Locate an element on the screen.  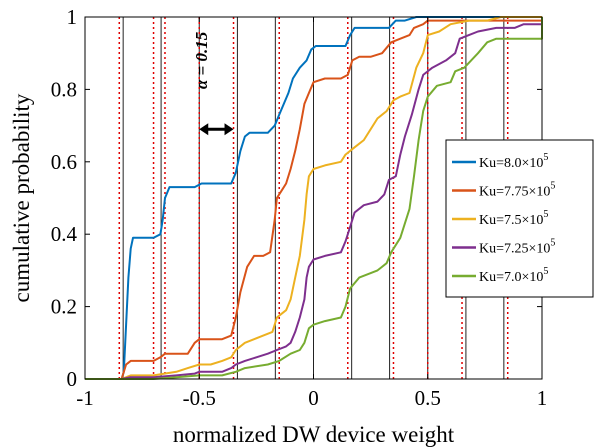
y-tick-label: 0.2 is located at coordinates (64, 307).